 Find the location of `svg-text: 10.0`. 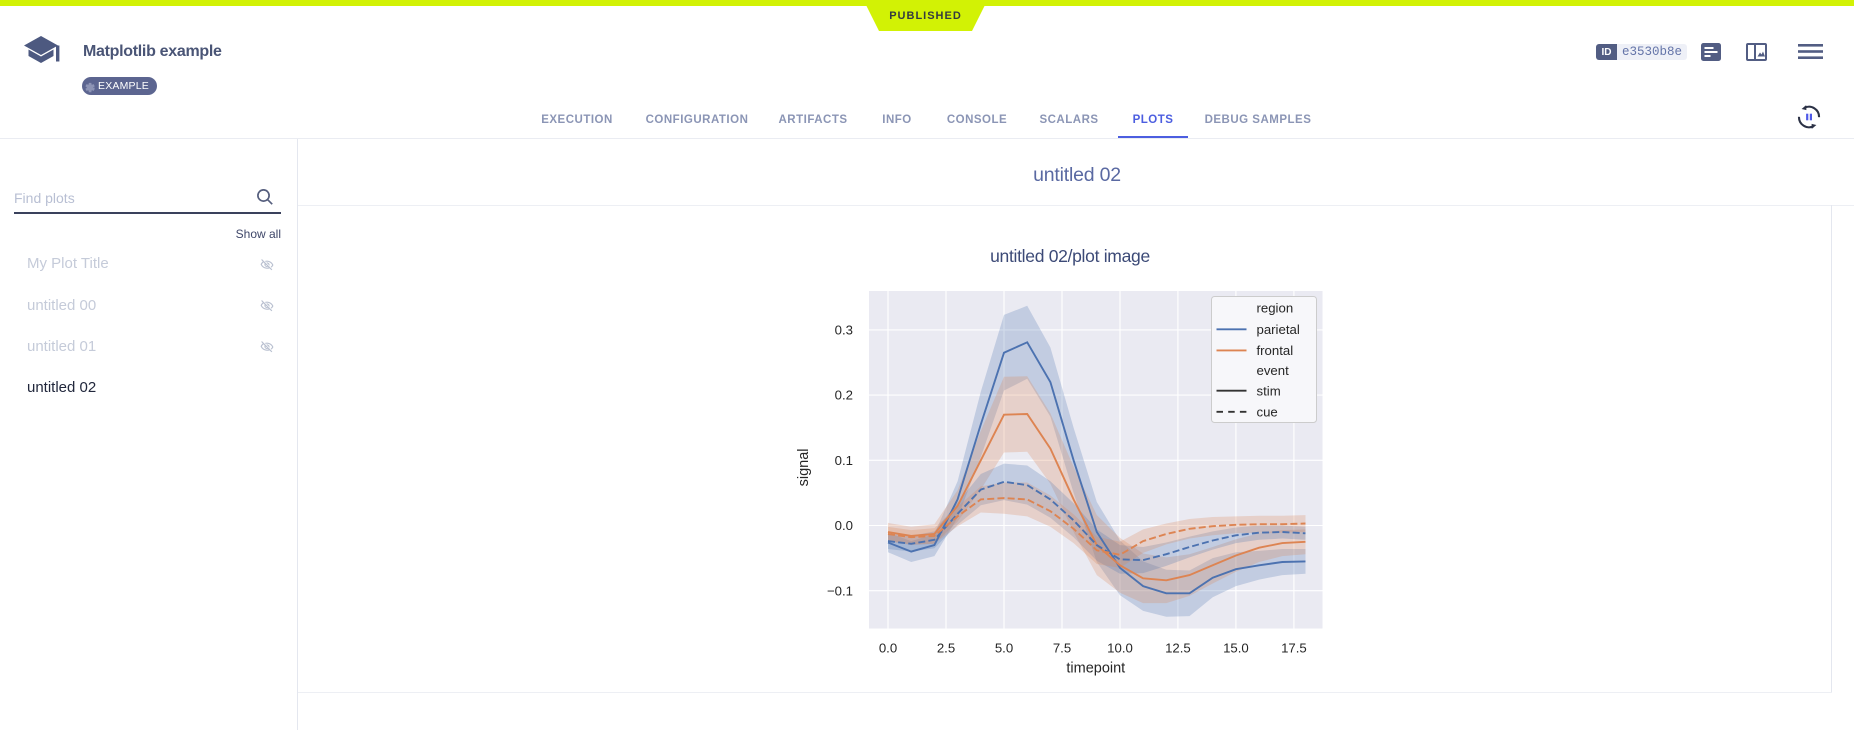

svg-text: 10.0 is located at coordinates (1120, 648).